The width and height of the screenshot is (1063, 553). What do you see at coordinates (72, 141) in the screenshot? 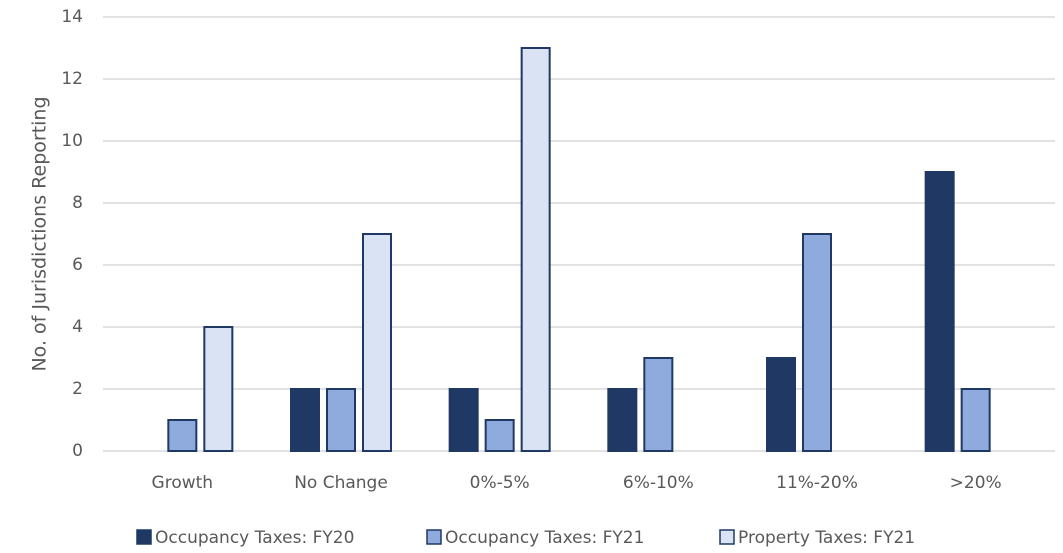
I see `y-tick-label: 10` at bounding box center [72, 141].